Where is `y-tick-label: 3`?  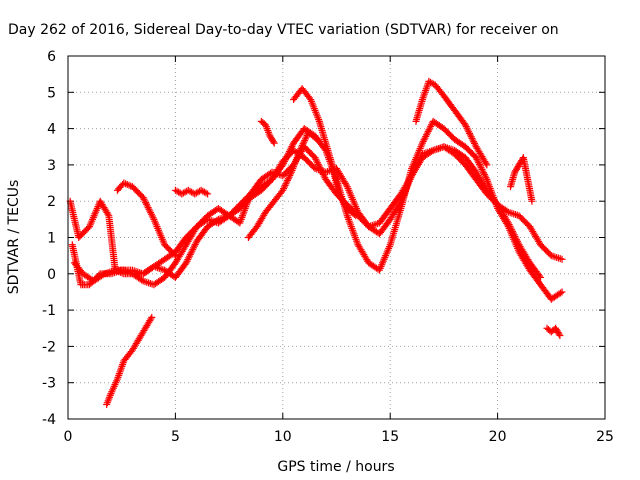
y-tick-label: 3 is located at coordinates (51, 166).